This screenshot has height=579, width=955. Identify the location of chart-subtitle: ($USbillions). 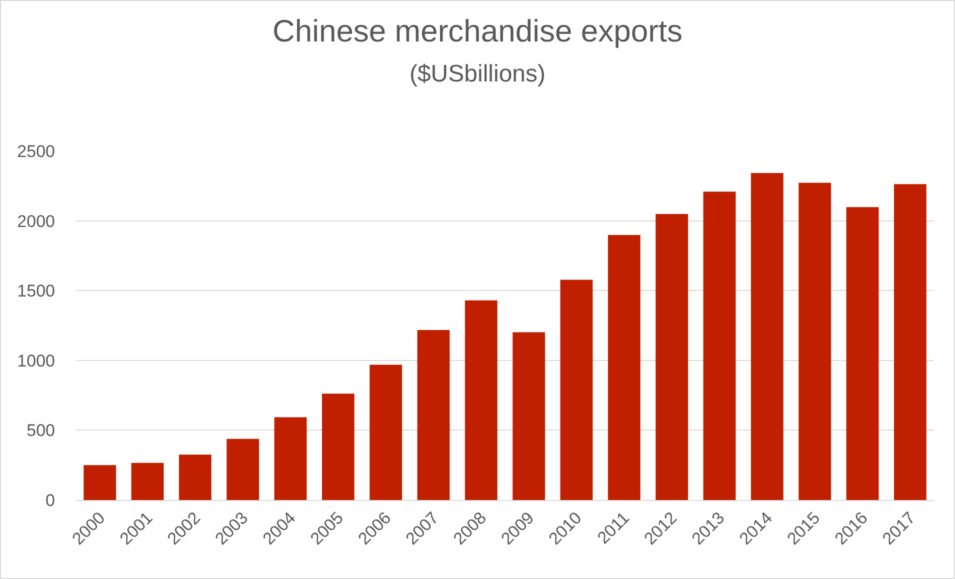
(477, 74).